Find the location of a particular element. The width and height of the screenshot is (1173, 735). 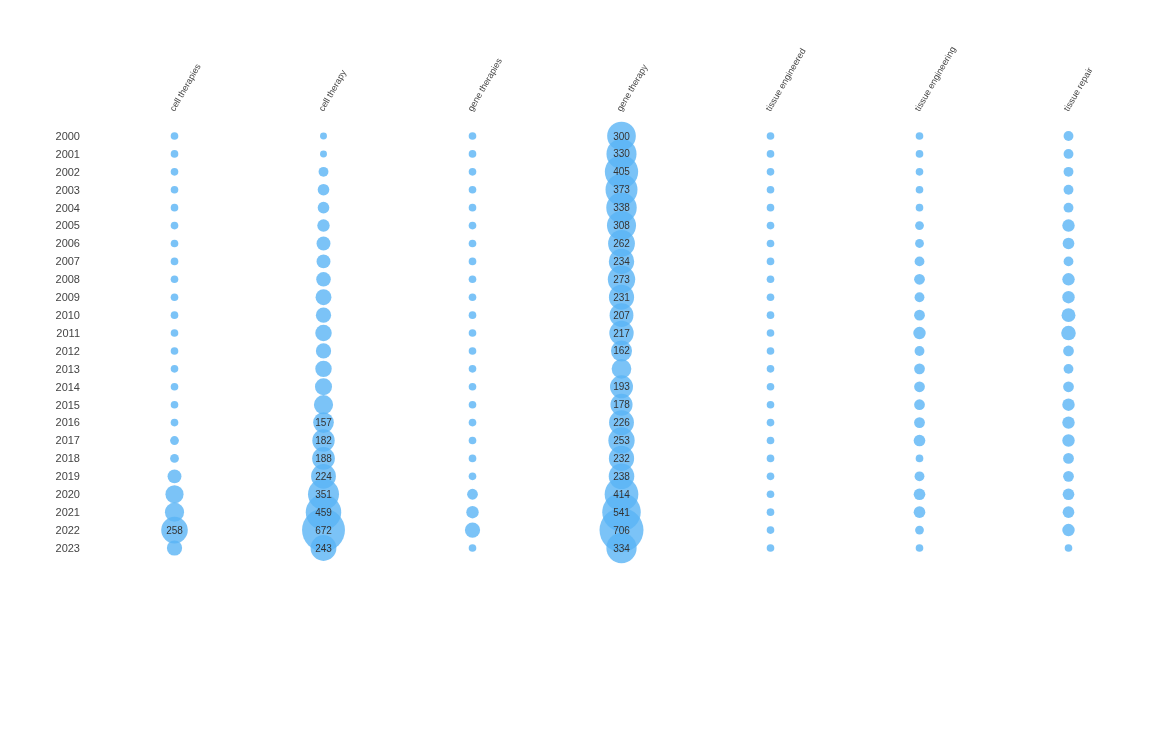

annotation: 308 is located at coordinates (622, 226).